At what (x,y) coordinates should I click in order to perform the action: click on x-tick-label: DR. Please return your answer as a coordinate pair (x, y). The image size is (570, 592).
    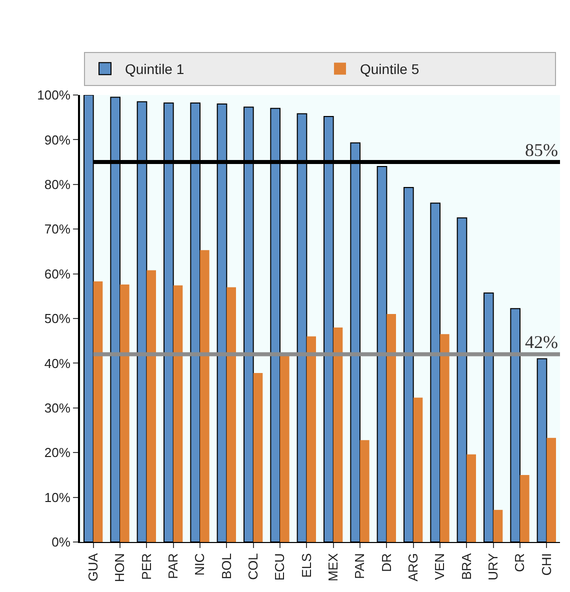
    Looking at the image, I should click on (386, 562).